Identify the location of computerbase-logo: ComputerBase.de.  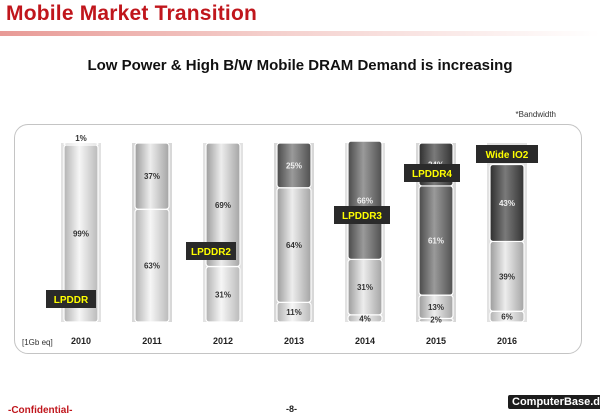
(554, 402).